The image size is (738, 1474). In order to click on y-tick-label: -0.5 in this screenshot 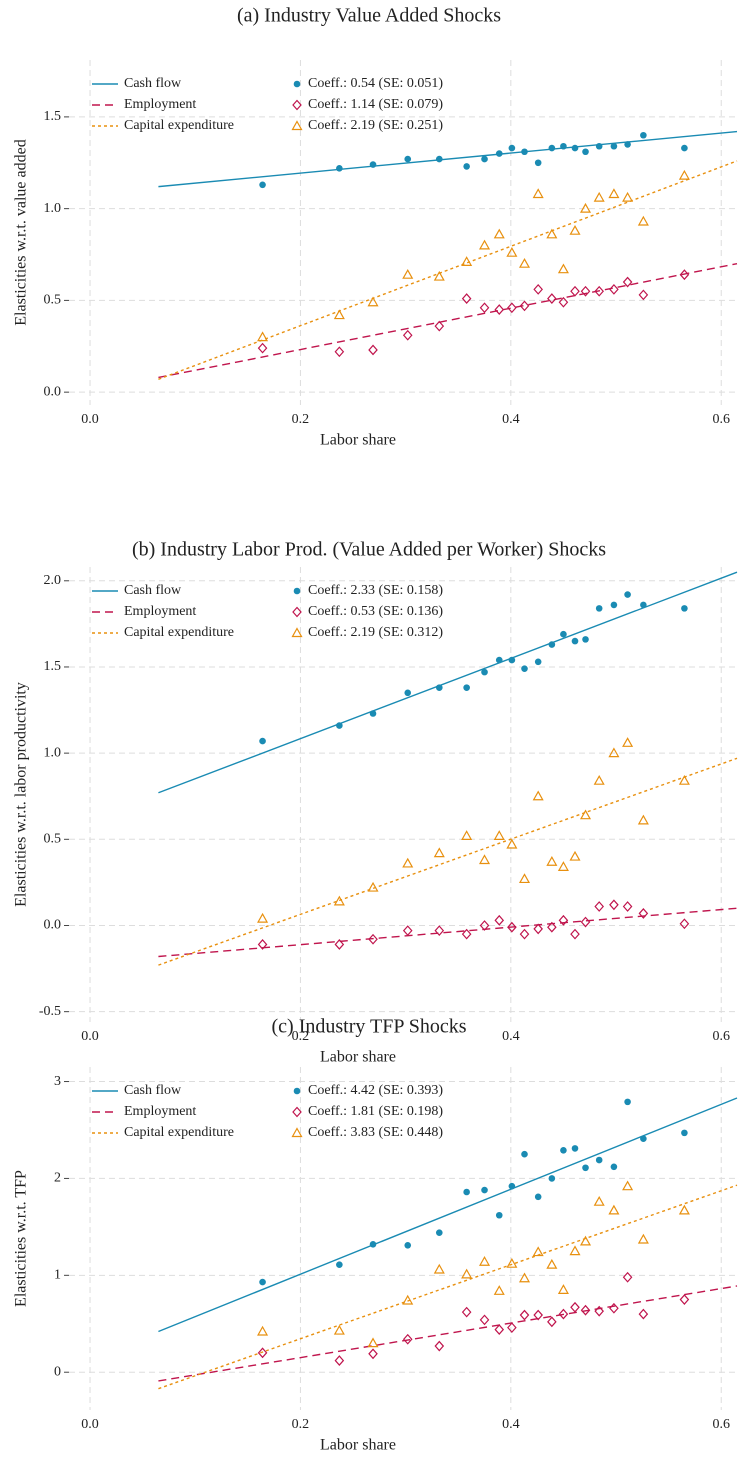, I will do `click(50, 1011)`.